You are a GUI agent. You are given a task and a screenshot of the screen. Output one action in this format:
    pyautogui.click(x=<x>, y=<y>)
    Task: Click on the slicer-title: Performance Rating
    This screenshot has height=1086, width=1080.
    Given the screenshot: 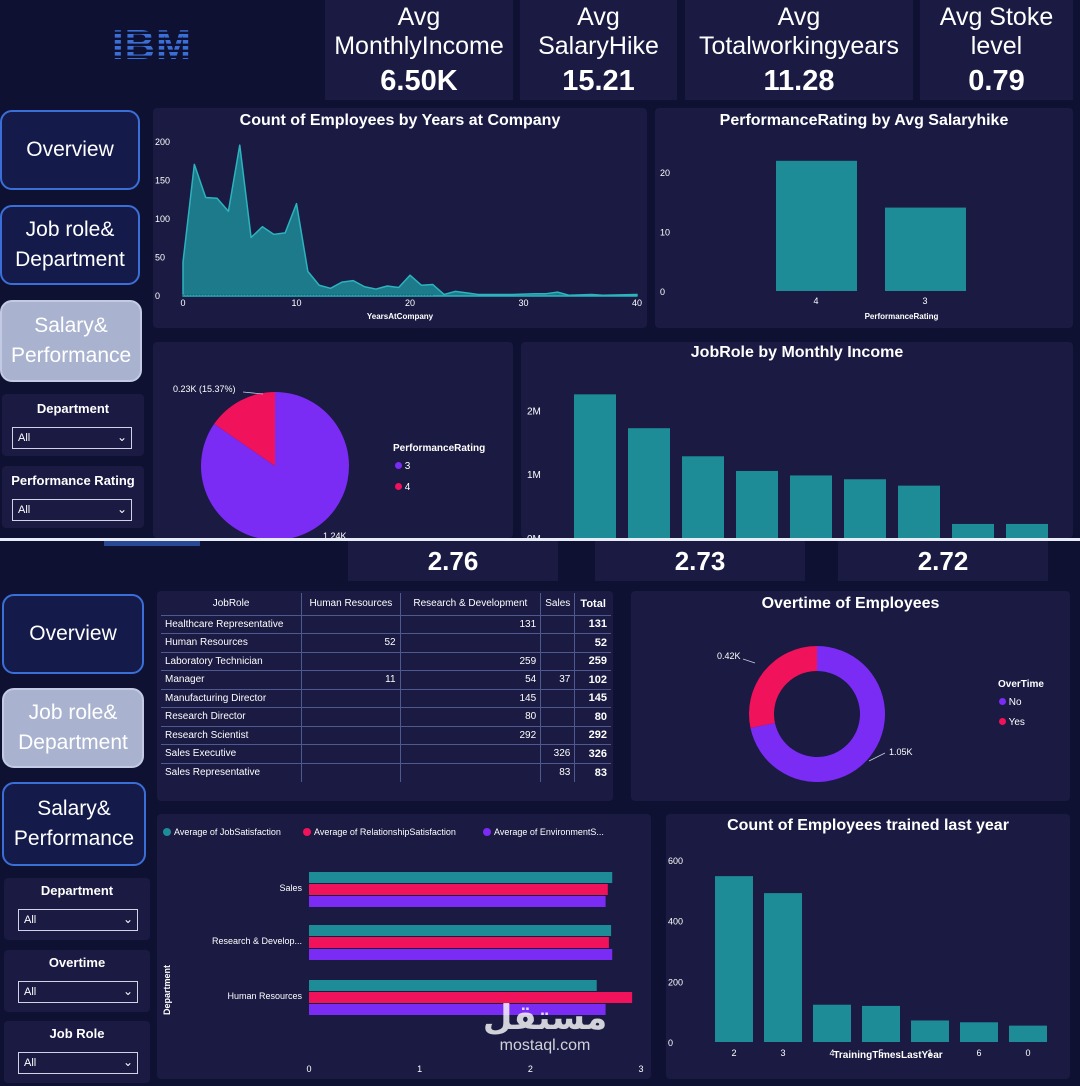 What is the action you would take?
    pyautogui.click(x=73, y=480)
    